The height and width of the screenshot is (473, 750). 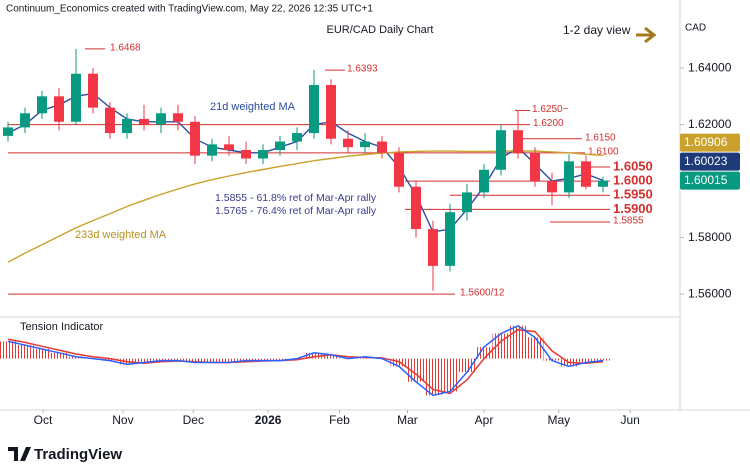 I want to click on x-tick-label: May, so click(x=558, y=420).